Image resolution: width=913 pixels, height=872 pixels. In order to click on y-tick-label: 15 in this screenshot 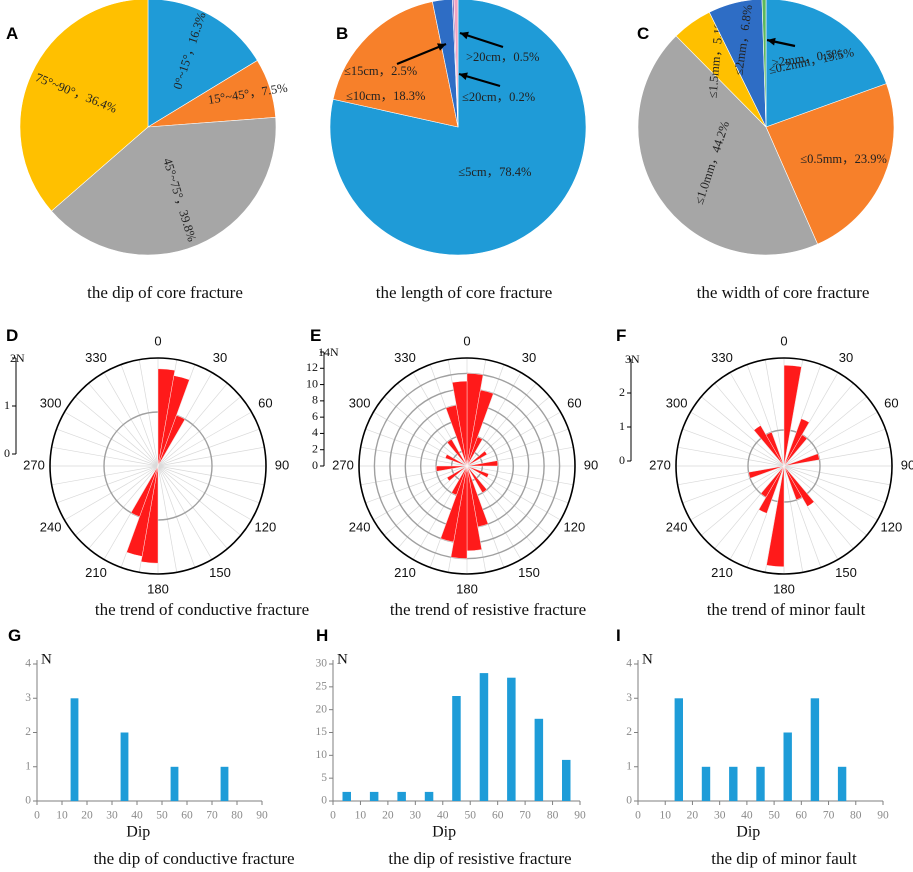, I will do `click(322, 732)`.